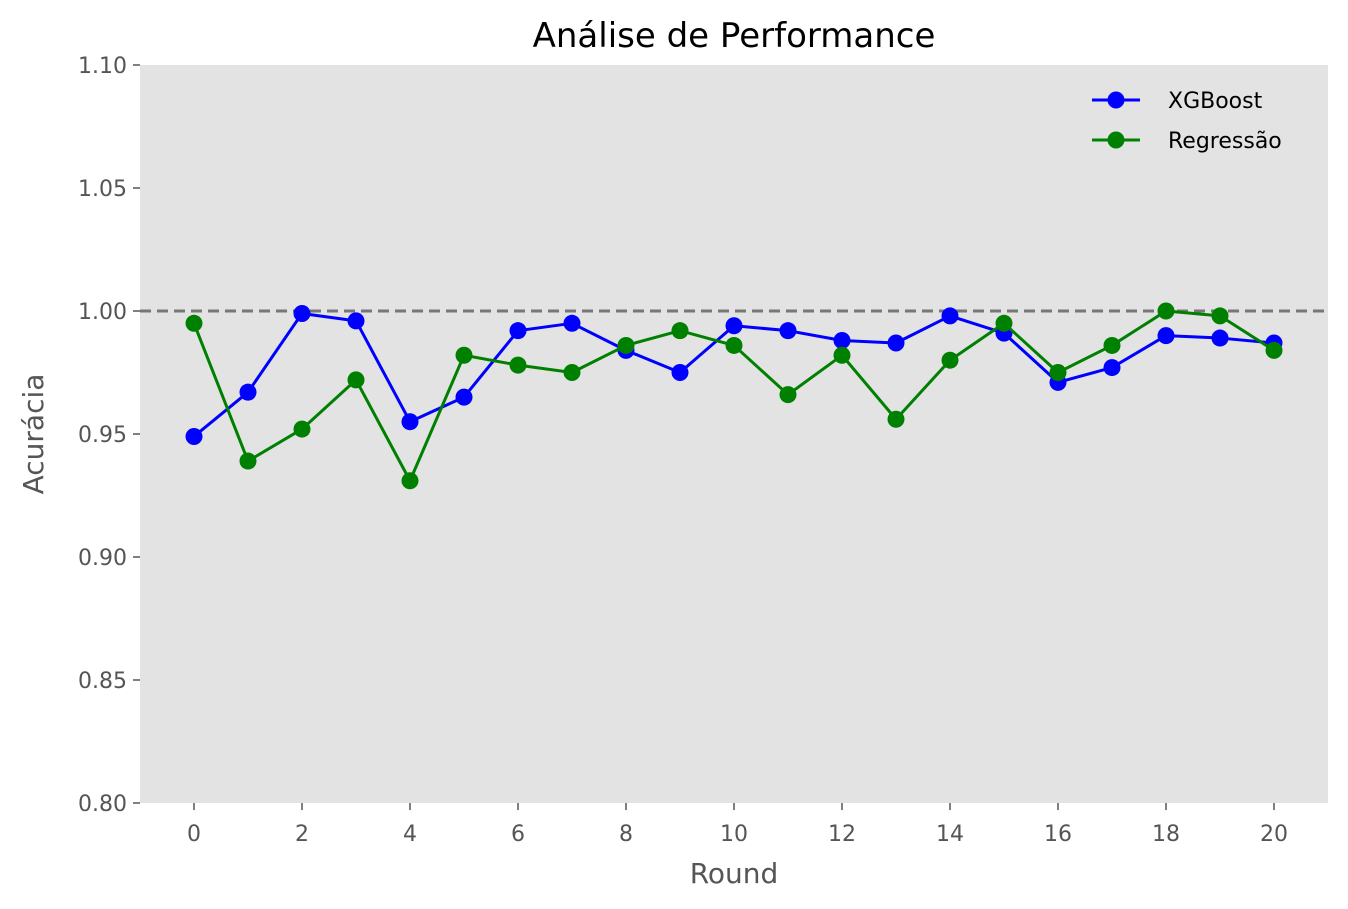 This screenshot has height=909, width=1348. Describe the element at coordinates (842, 834) in the screenshot. I see `x-tick-label: 12` at that location.